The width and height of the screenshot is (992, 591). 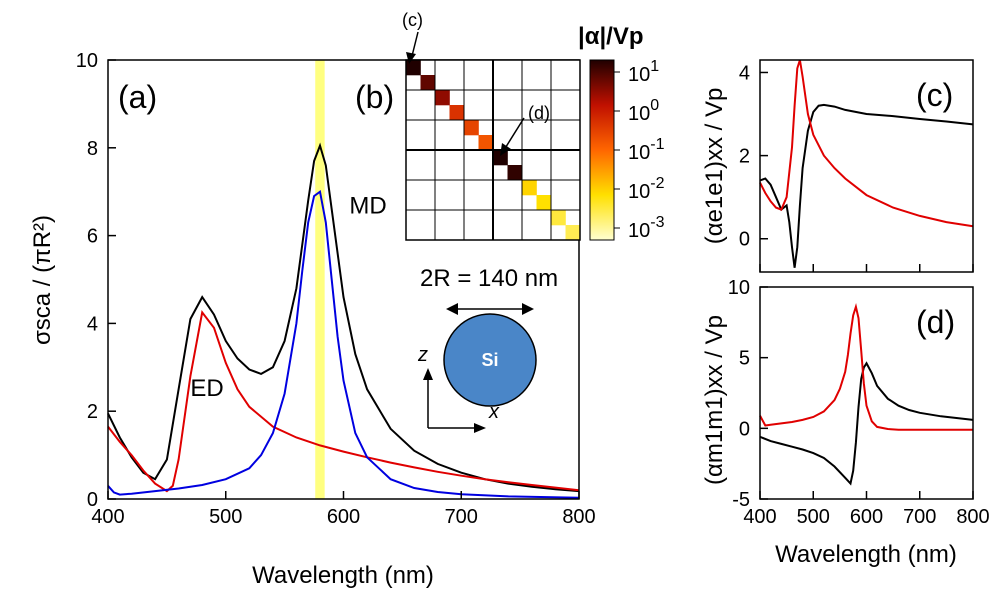 I want to click on panel-c-ticks: 0 2 4, so click(x=856, y=167).